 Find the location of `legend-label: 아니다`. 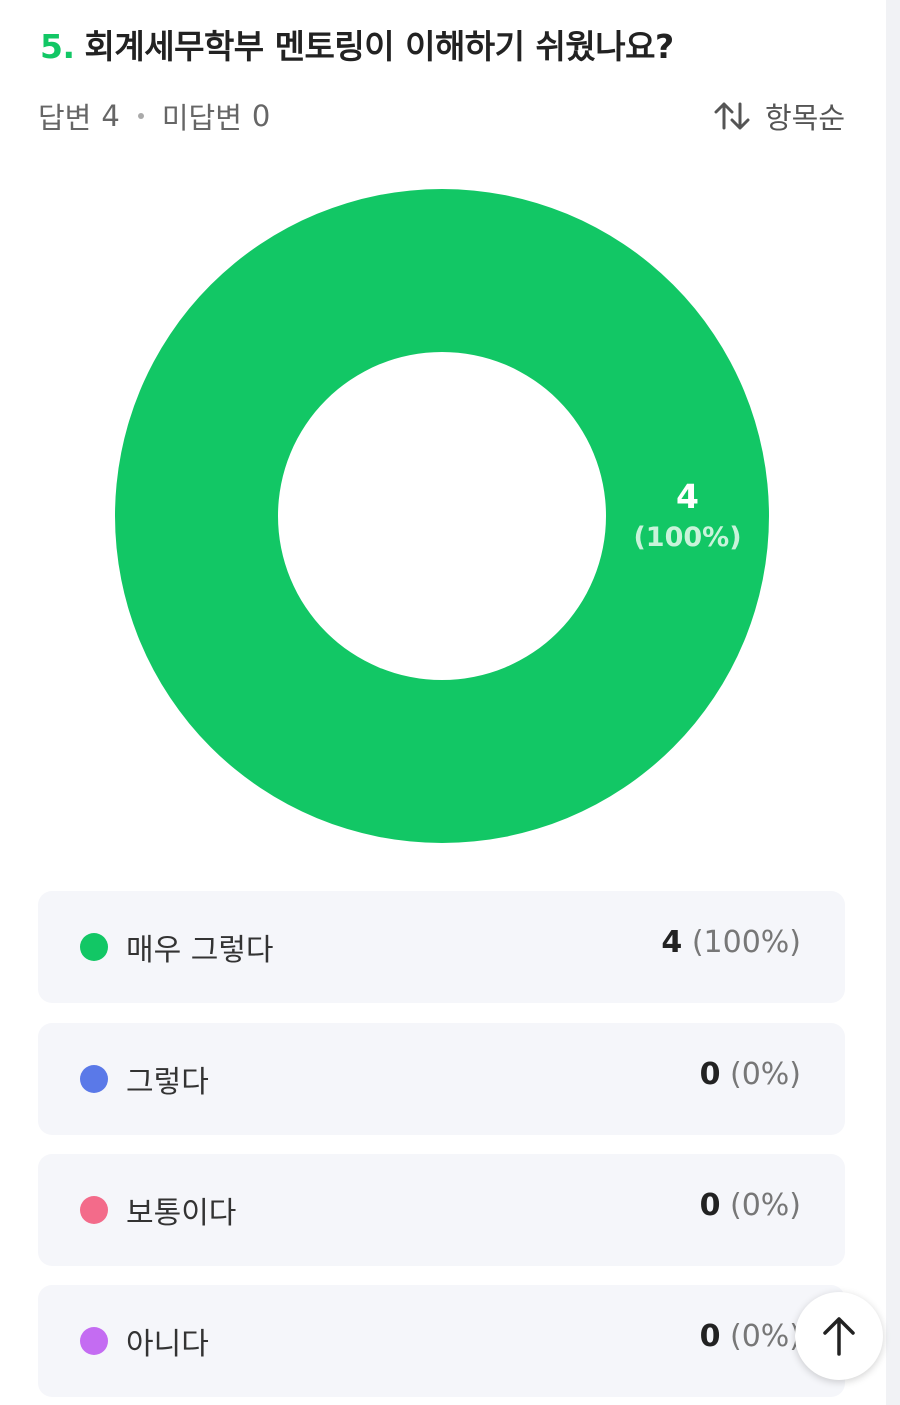

legend-label: 아니다 is located at coordinates (167, 1344).